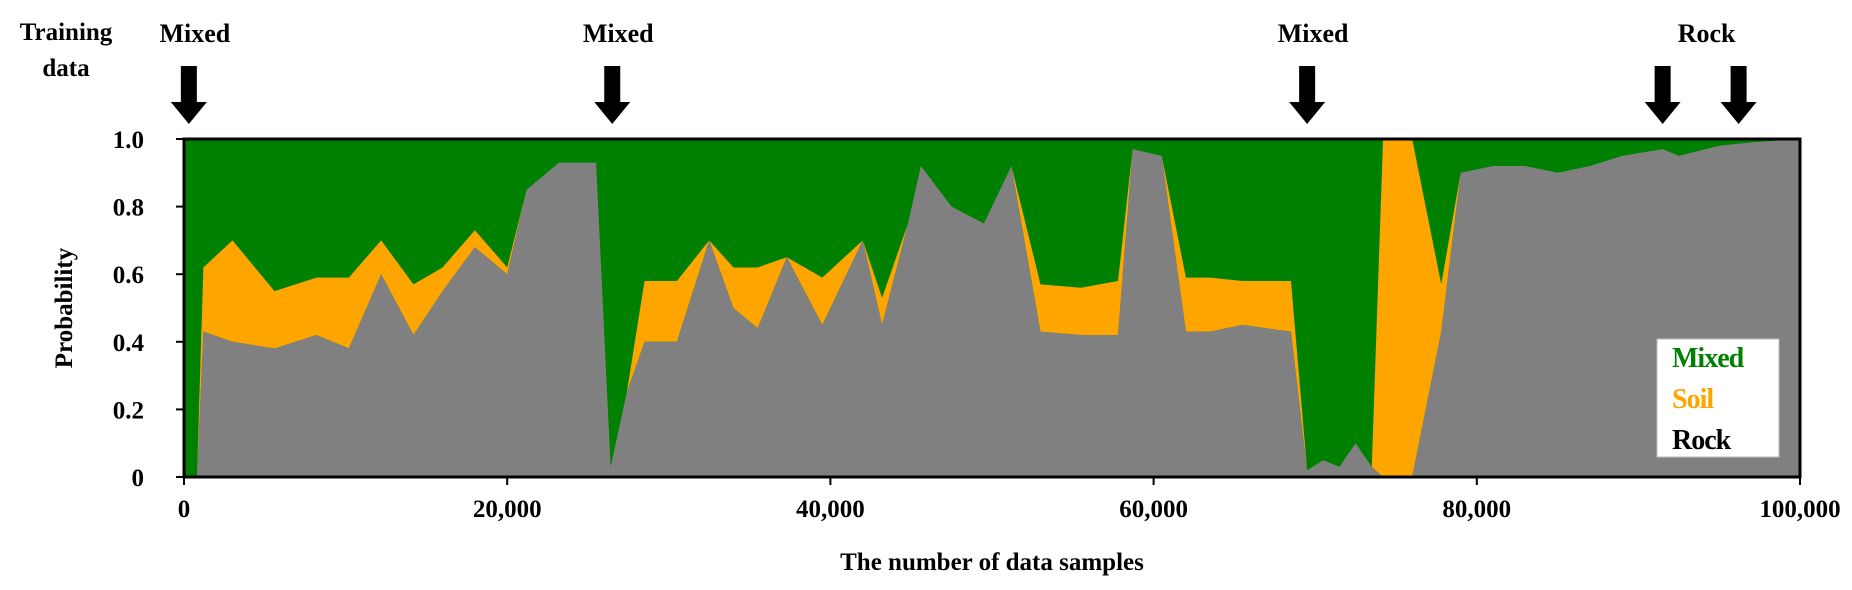 Image resolution: width=1852 pixels, height=590 pixels. What do you see at coordinates (1707, 33) in the screenshot?
I see `training-data-class-label: Rock` at bounding box center [1707, 33].